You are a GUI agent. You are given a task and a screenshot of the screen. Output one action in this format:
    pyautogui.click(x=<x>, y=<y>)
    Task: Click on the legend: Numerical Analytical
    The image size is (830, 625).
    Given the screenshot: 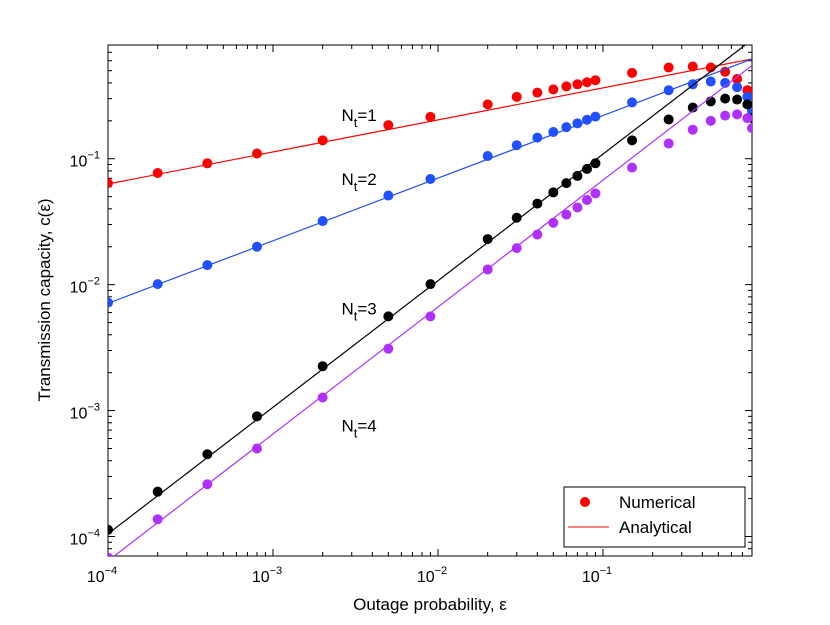 What is the action you would take?
    pyautogui.click(x=654, y=517)
    